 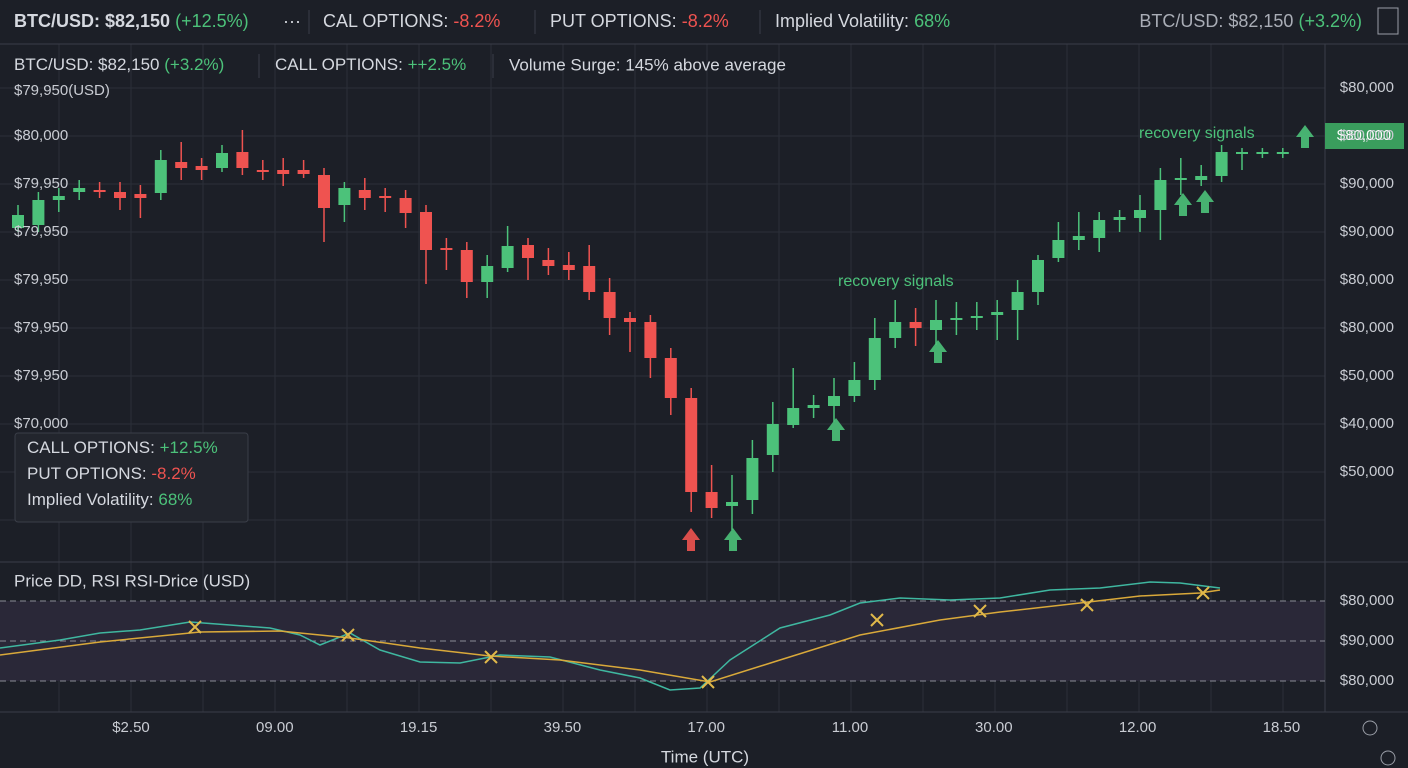 What do you see at coordinates (41, 135) in the screenshot?
I see `left-axis-label: $80,000` at bounding box center [41, 135].